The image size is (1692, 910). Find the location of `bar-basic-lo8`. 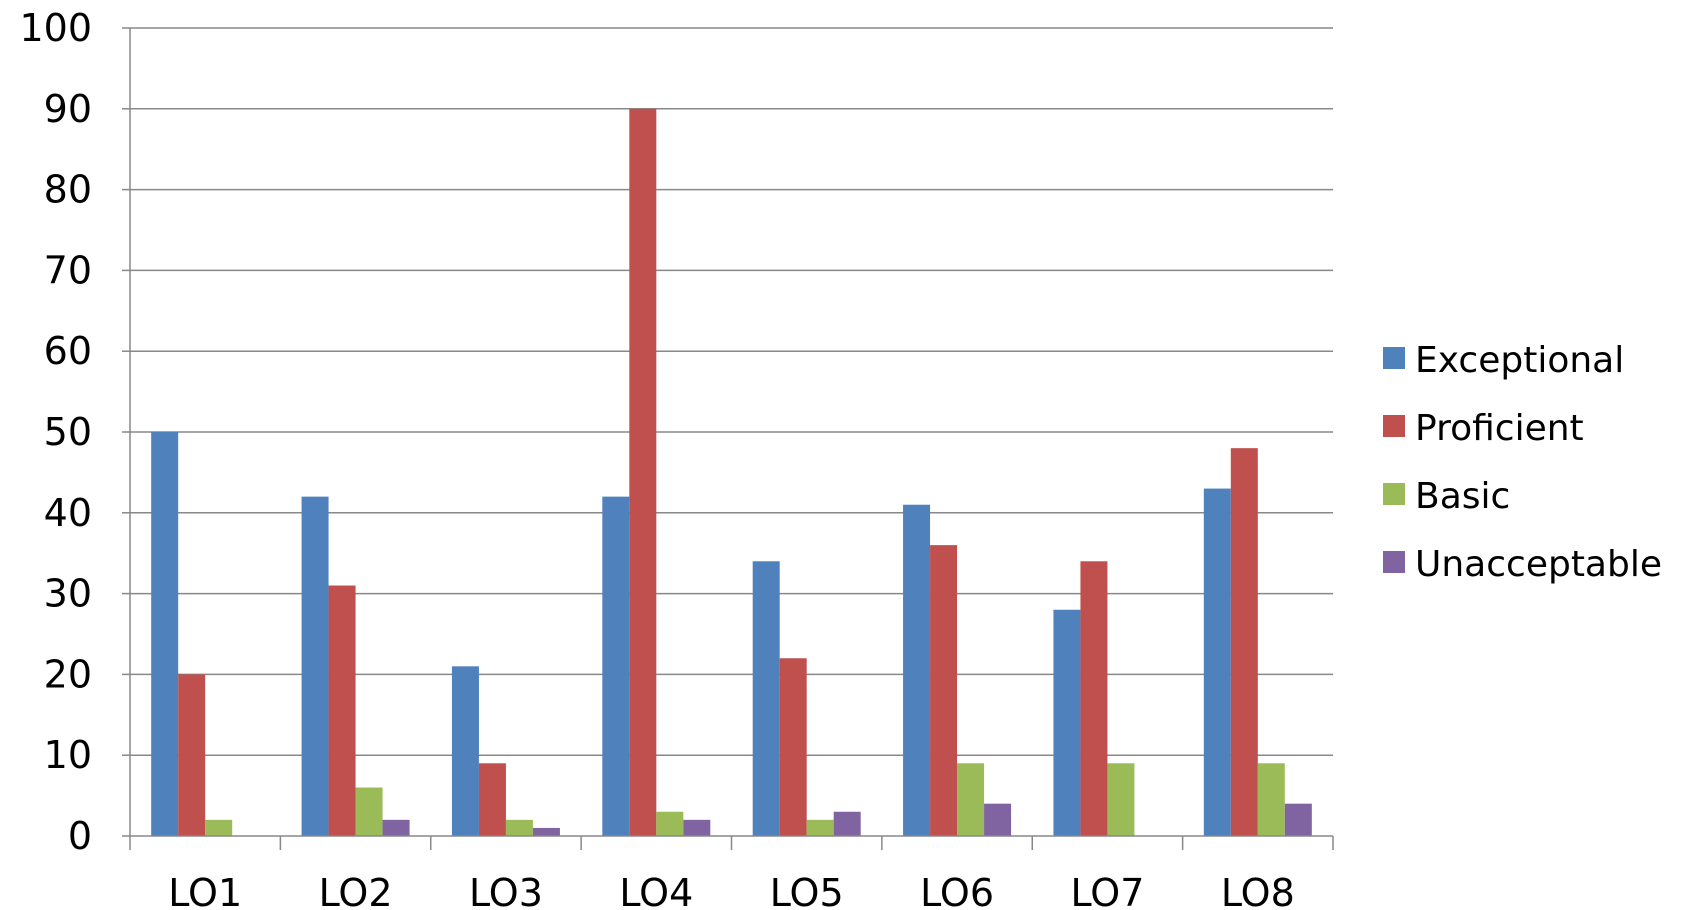

bar-basic-lo8 is located at coordinates (1271, 799).